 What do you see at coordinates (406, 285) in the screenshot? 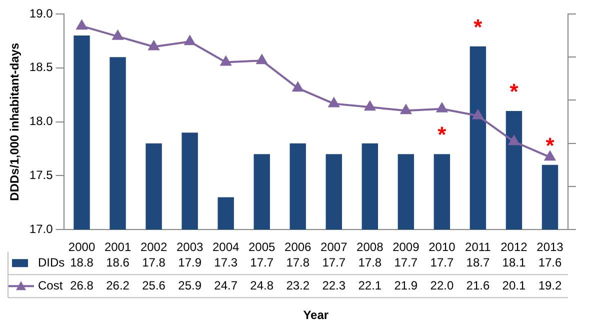
I see `data-label: 21.9` at bounding box center [406, 285].